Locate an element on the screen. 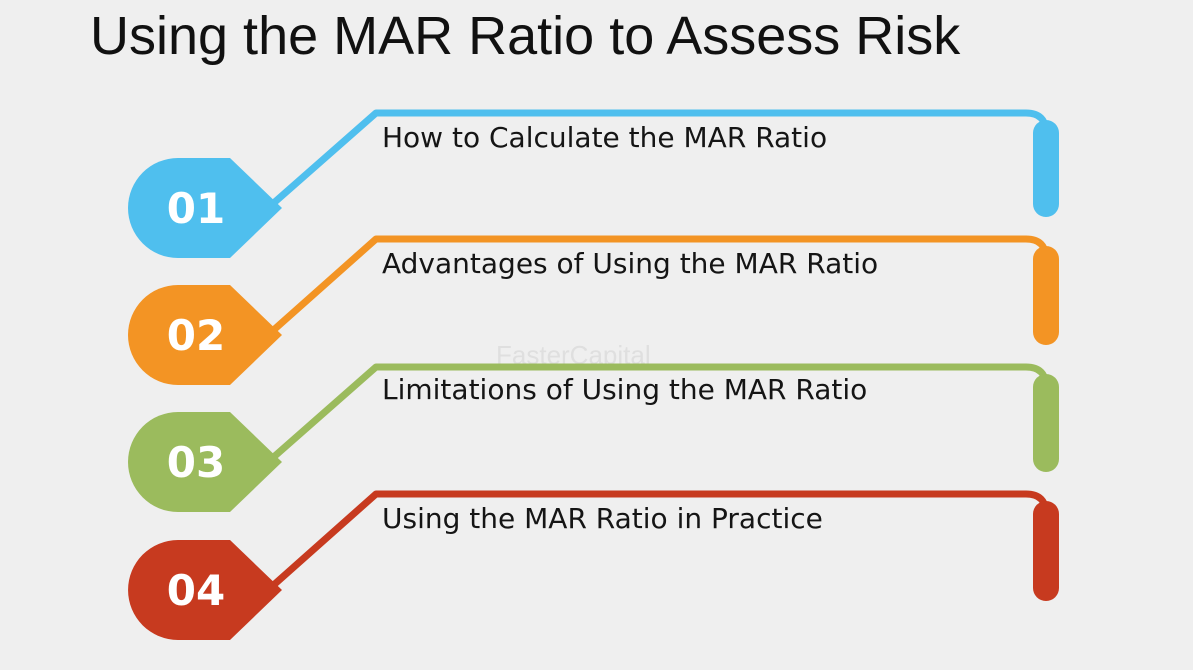 This screenshot has height=670, width=1193. step-3-badge: 03 is located at coordinates (205, 462).